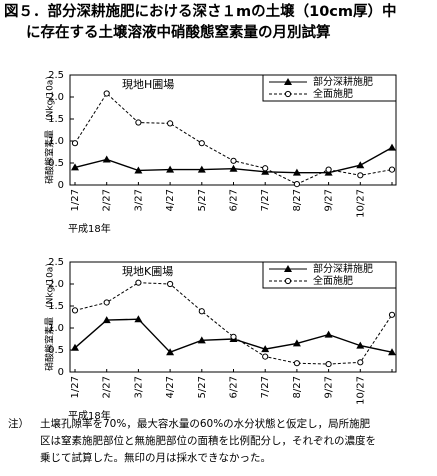 Image resolution: width=437 pixels, height=476 pixels. What do you see at coordinates (147, 271) in the screenshot?
I see `annotation: 現地K圃場` at bounding box center [147, 271].